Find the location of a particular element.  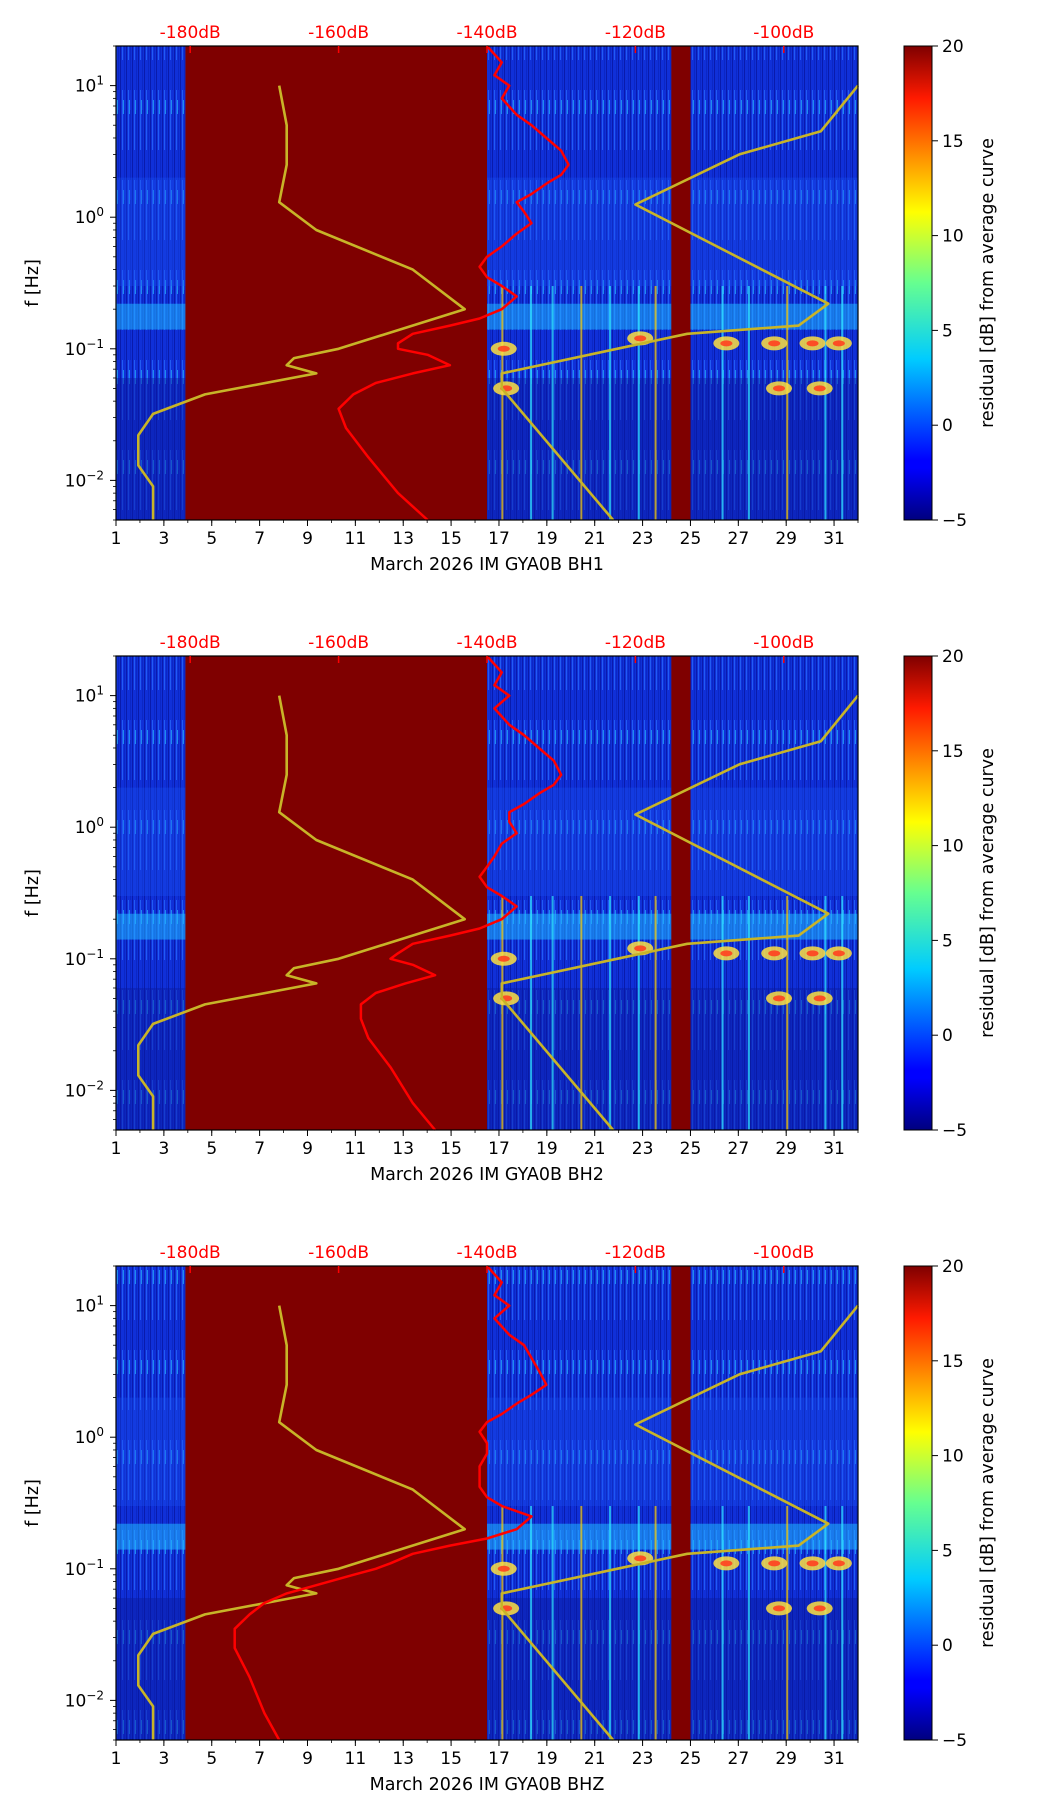

colorbar-tick-label: 15 is located at coordinates (953, 752).